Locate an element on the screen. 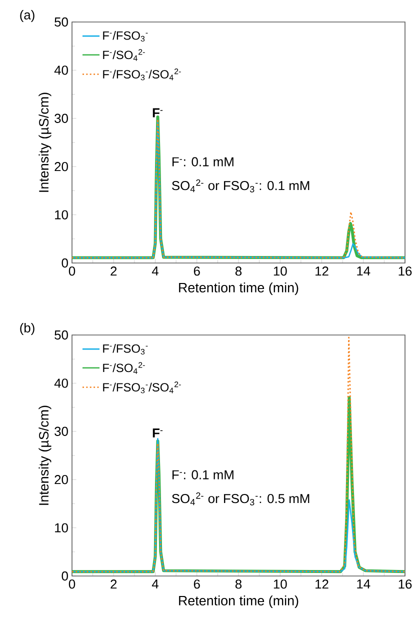  chart-title: (a) is located at coordinates (27, 16).